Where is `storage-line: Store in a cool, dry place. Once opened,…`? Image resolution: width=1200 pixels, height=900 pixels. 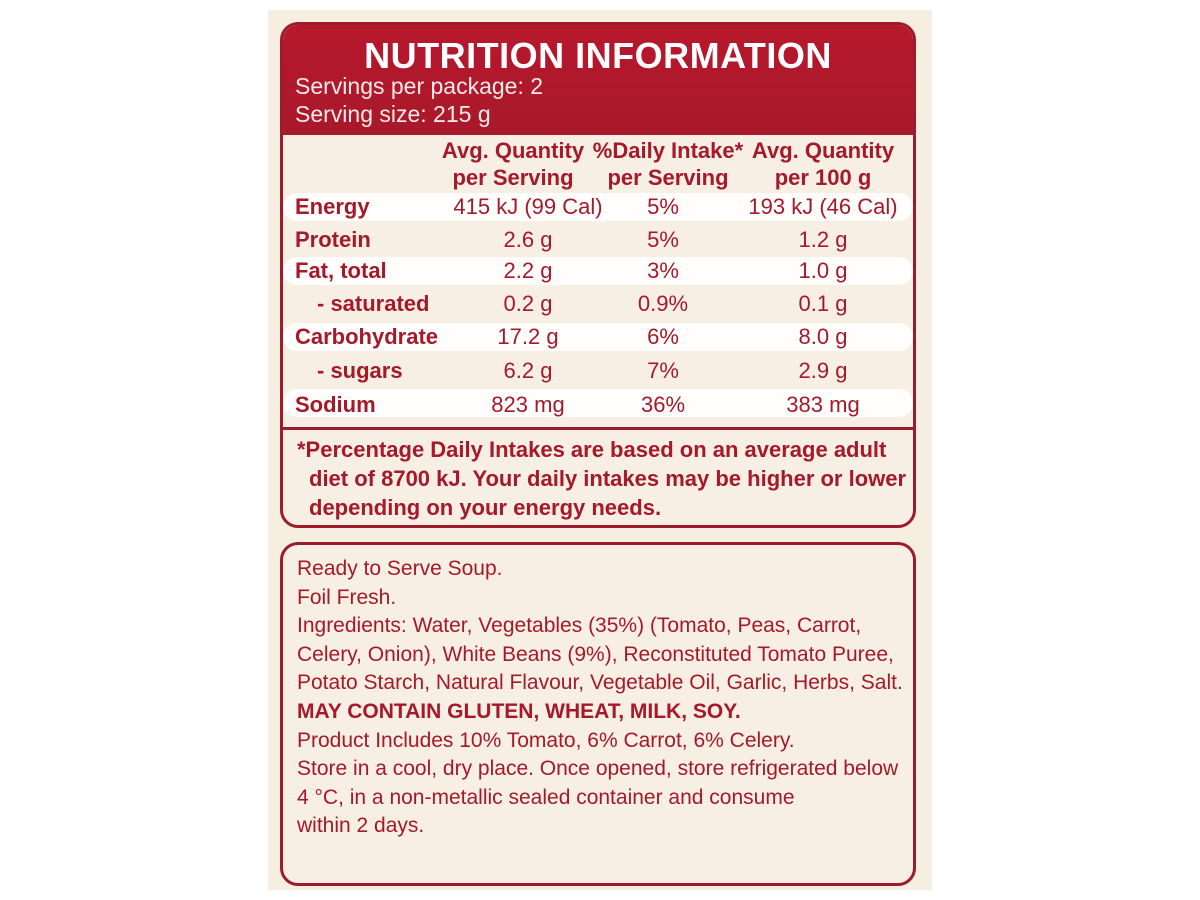
storage-line: Store in a cool, dry place. Once opened,… is located at coordinates (598, 769).